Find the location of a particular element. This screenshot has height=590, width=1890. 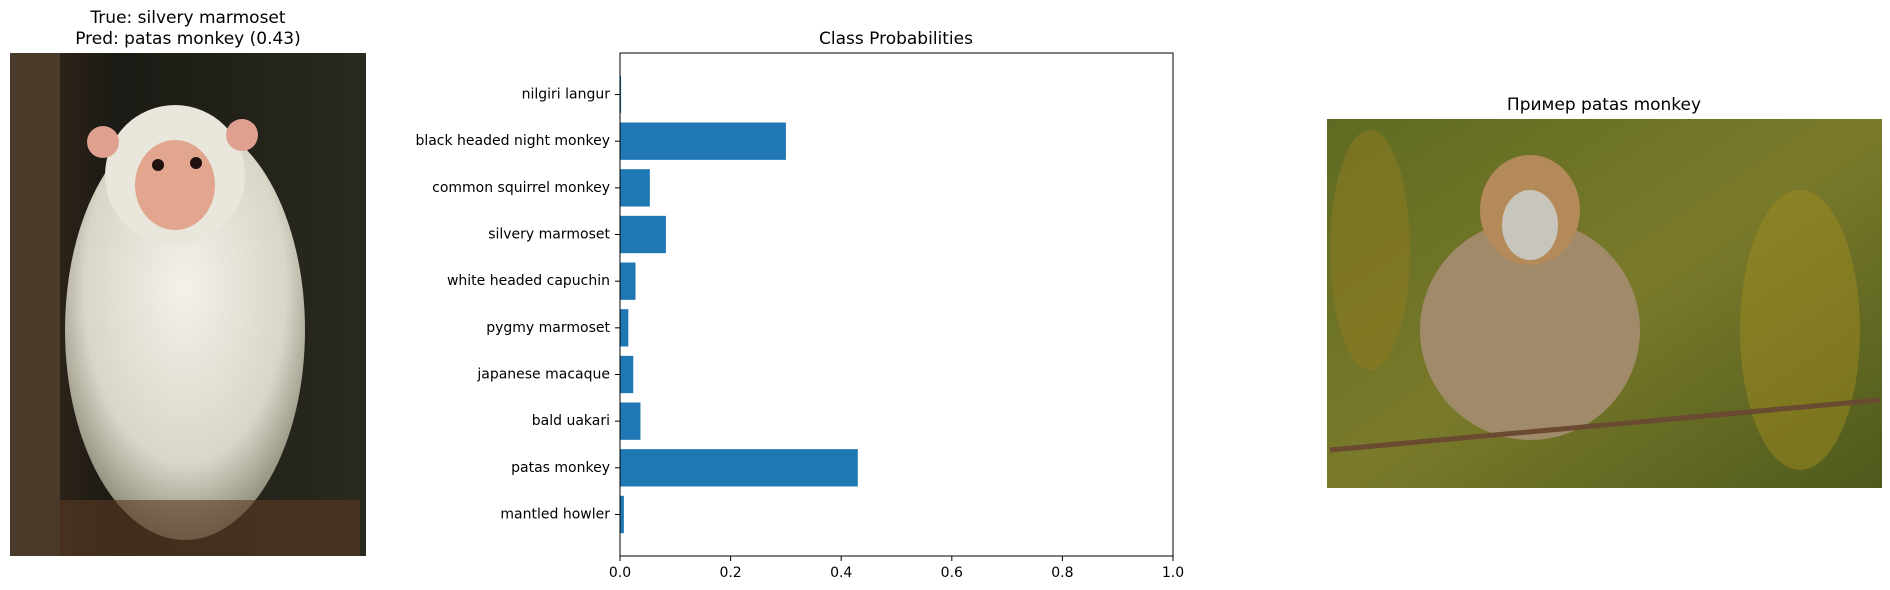

y-tick-label: silvery marmoset is located at coordinates (549, 235).